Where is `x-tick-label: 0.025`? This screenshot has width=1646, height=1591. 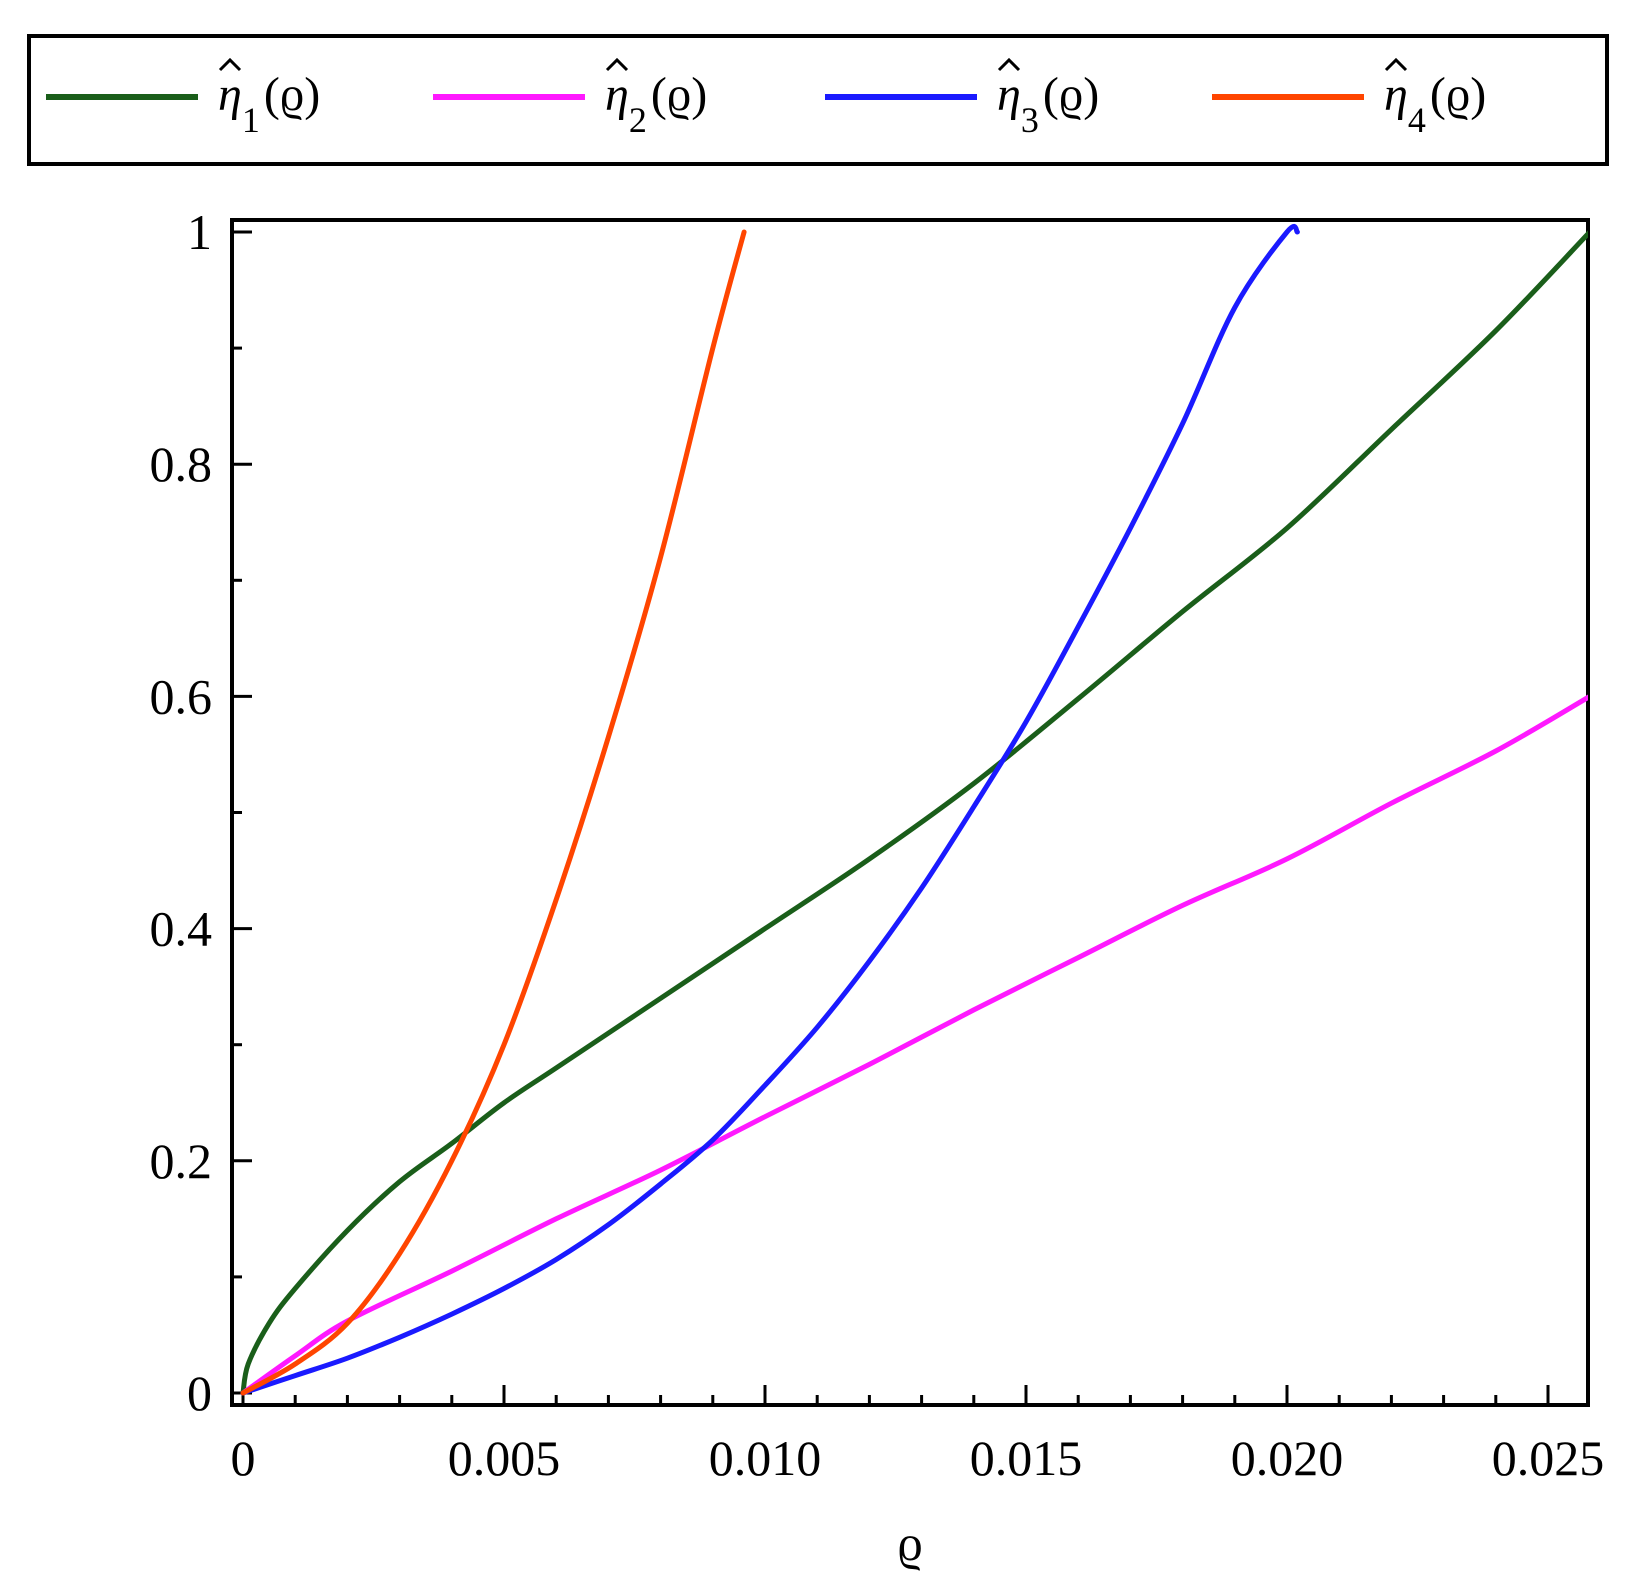 x-tick-label: 0.025 is located at coordinates (1548, 1458).